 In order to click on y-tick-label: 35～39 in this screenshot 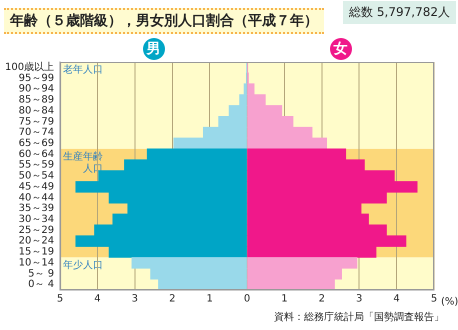, I will do `click(36, 208)`.